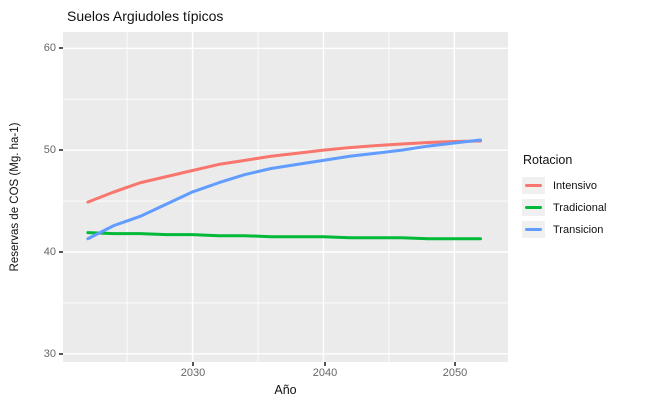  I want to click on x-tick-label: 2030, so click(193, 373).